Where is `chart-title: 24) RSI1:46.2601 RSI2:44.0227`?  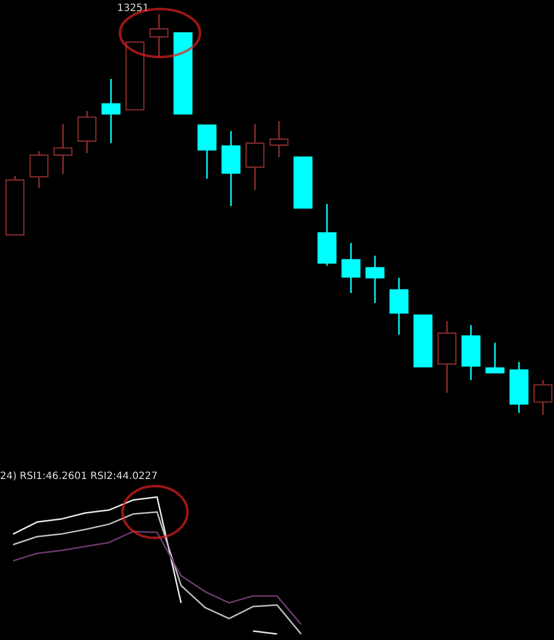
chart-title: 24) RSI1:46.2601 RSI2:44.0227 is located at coordinates (79, 476).